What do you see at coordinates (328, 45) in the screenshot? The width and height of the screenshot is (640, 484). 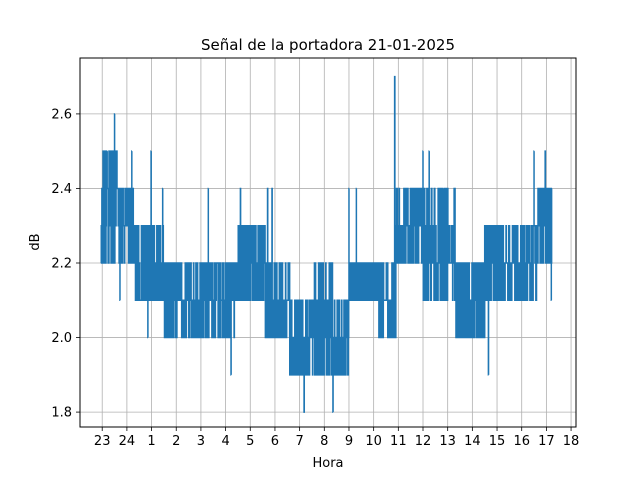 I see `chart-title: Señal de la portadora 21-01-2025` at bounding box center [328, 45].